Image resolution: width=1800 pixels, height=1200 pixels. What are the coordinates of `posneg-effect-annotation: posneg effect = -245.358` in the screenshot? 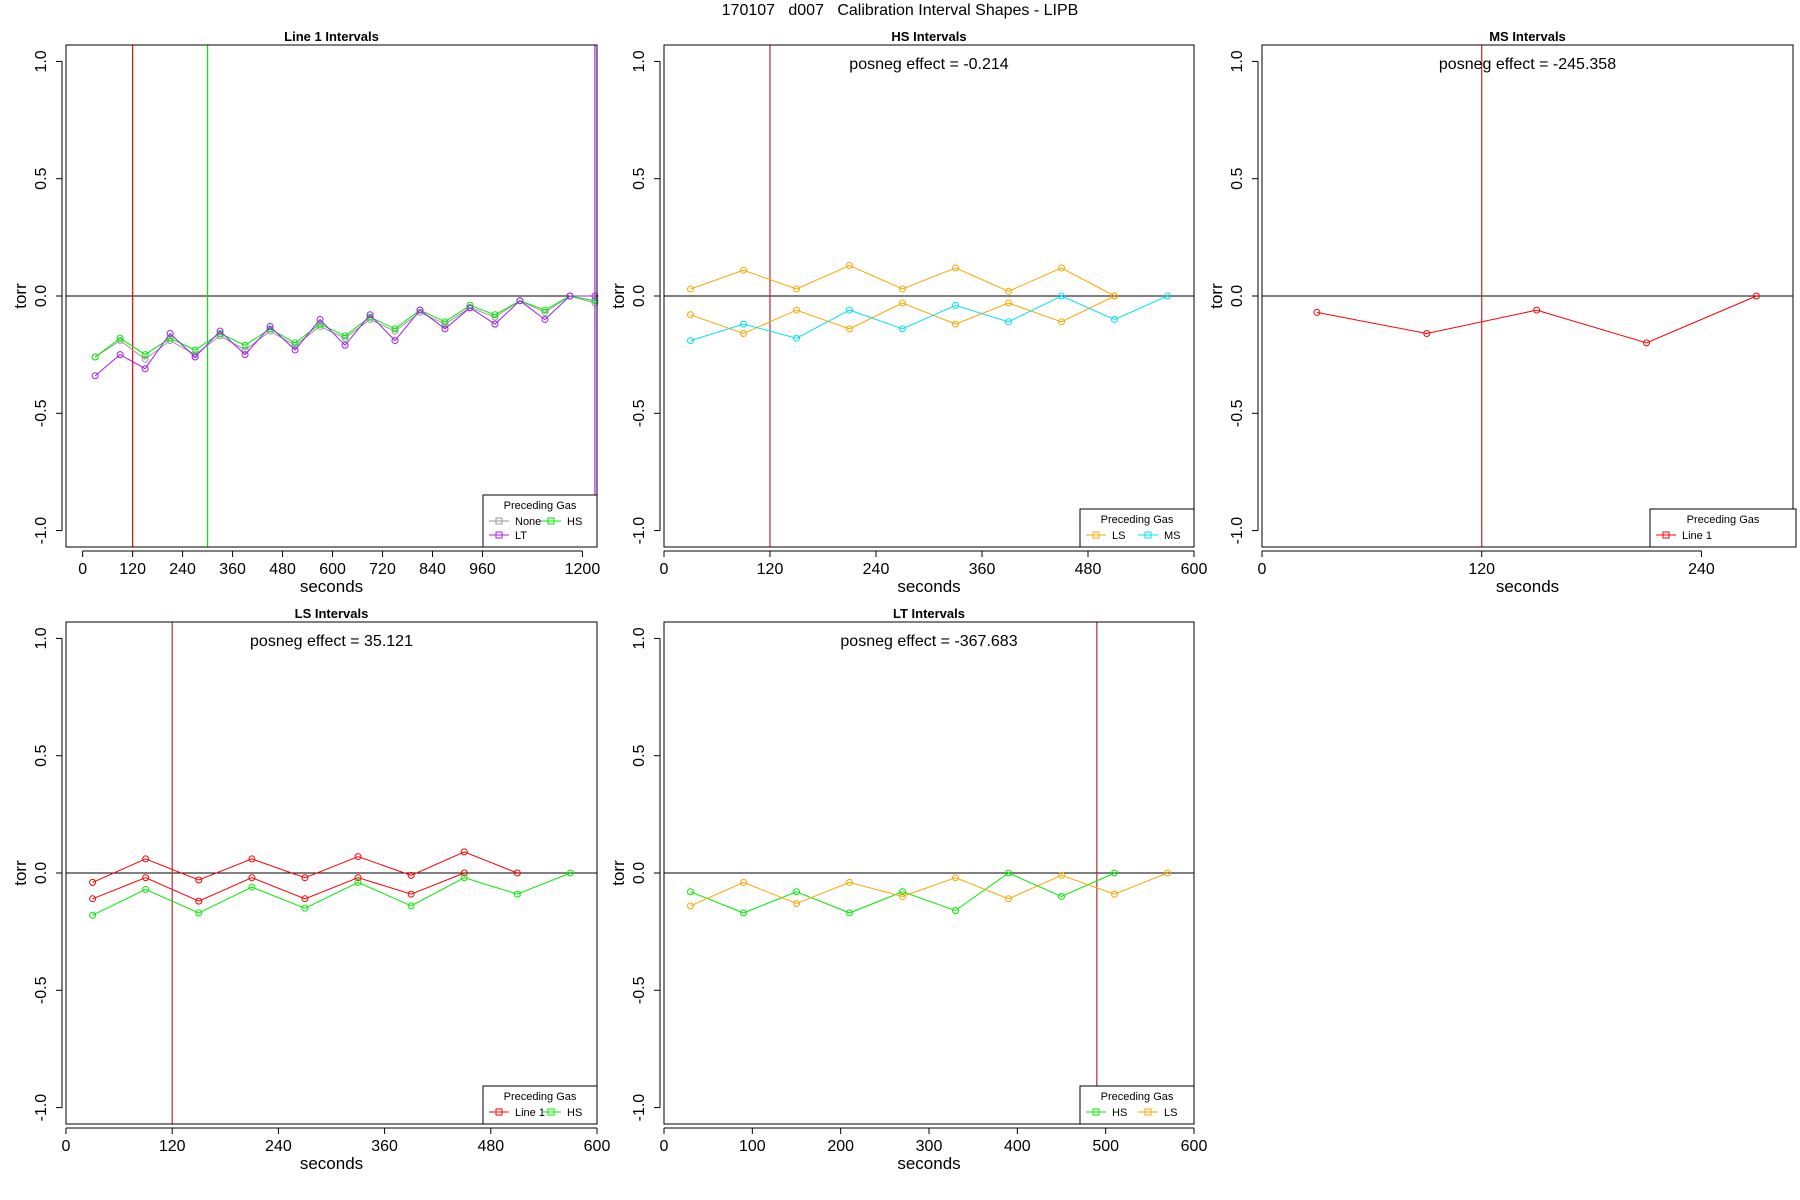 It's located at (1527, 64).